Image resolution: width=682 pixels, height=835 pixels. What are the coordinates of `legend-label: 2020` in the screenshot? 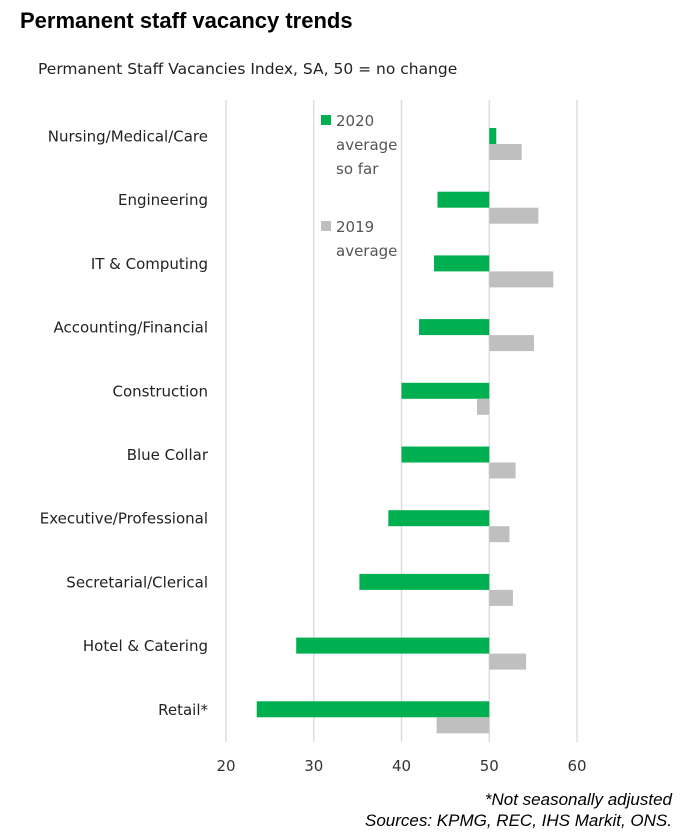 It's located at (355, 121).